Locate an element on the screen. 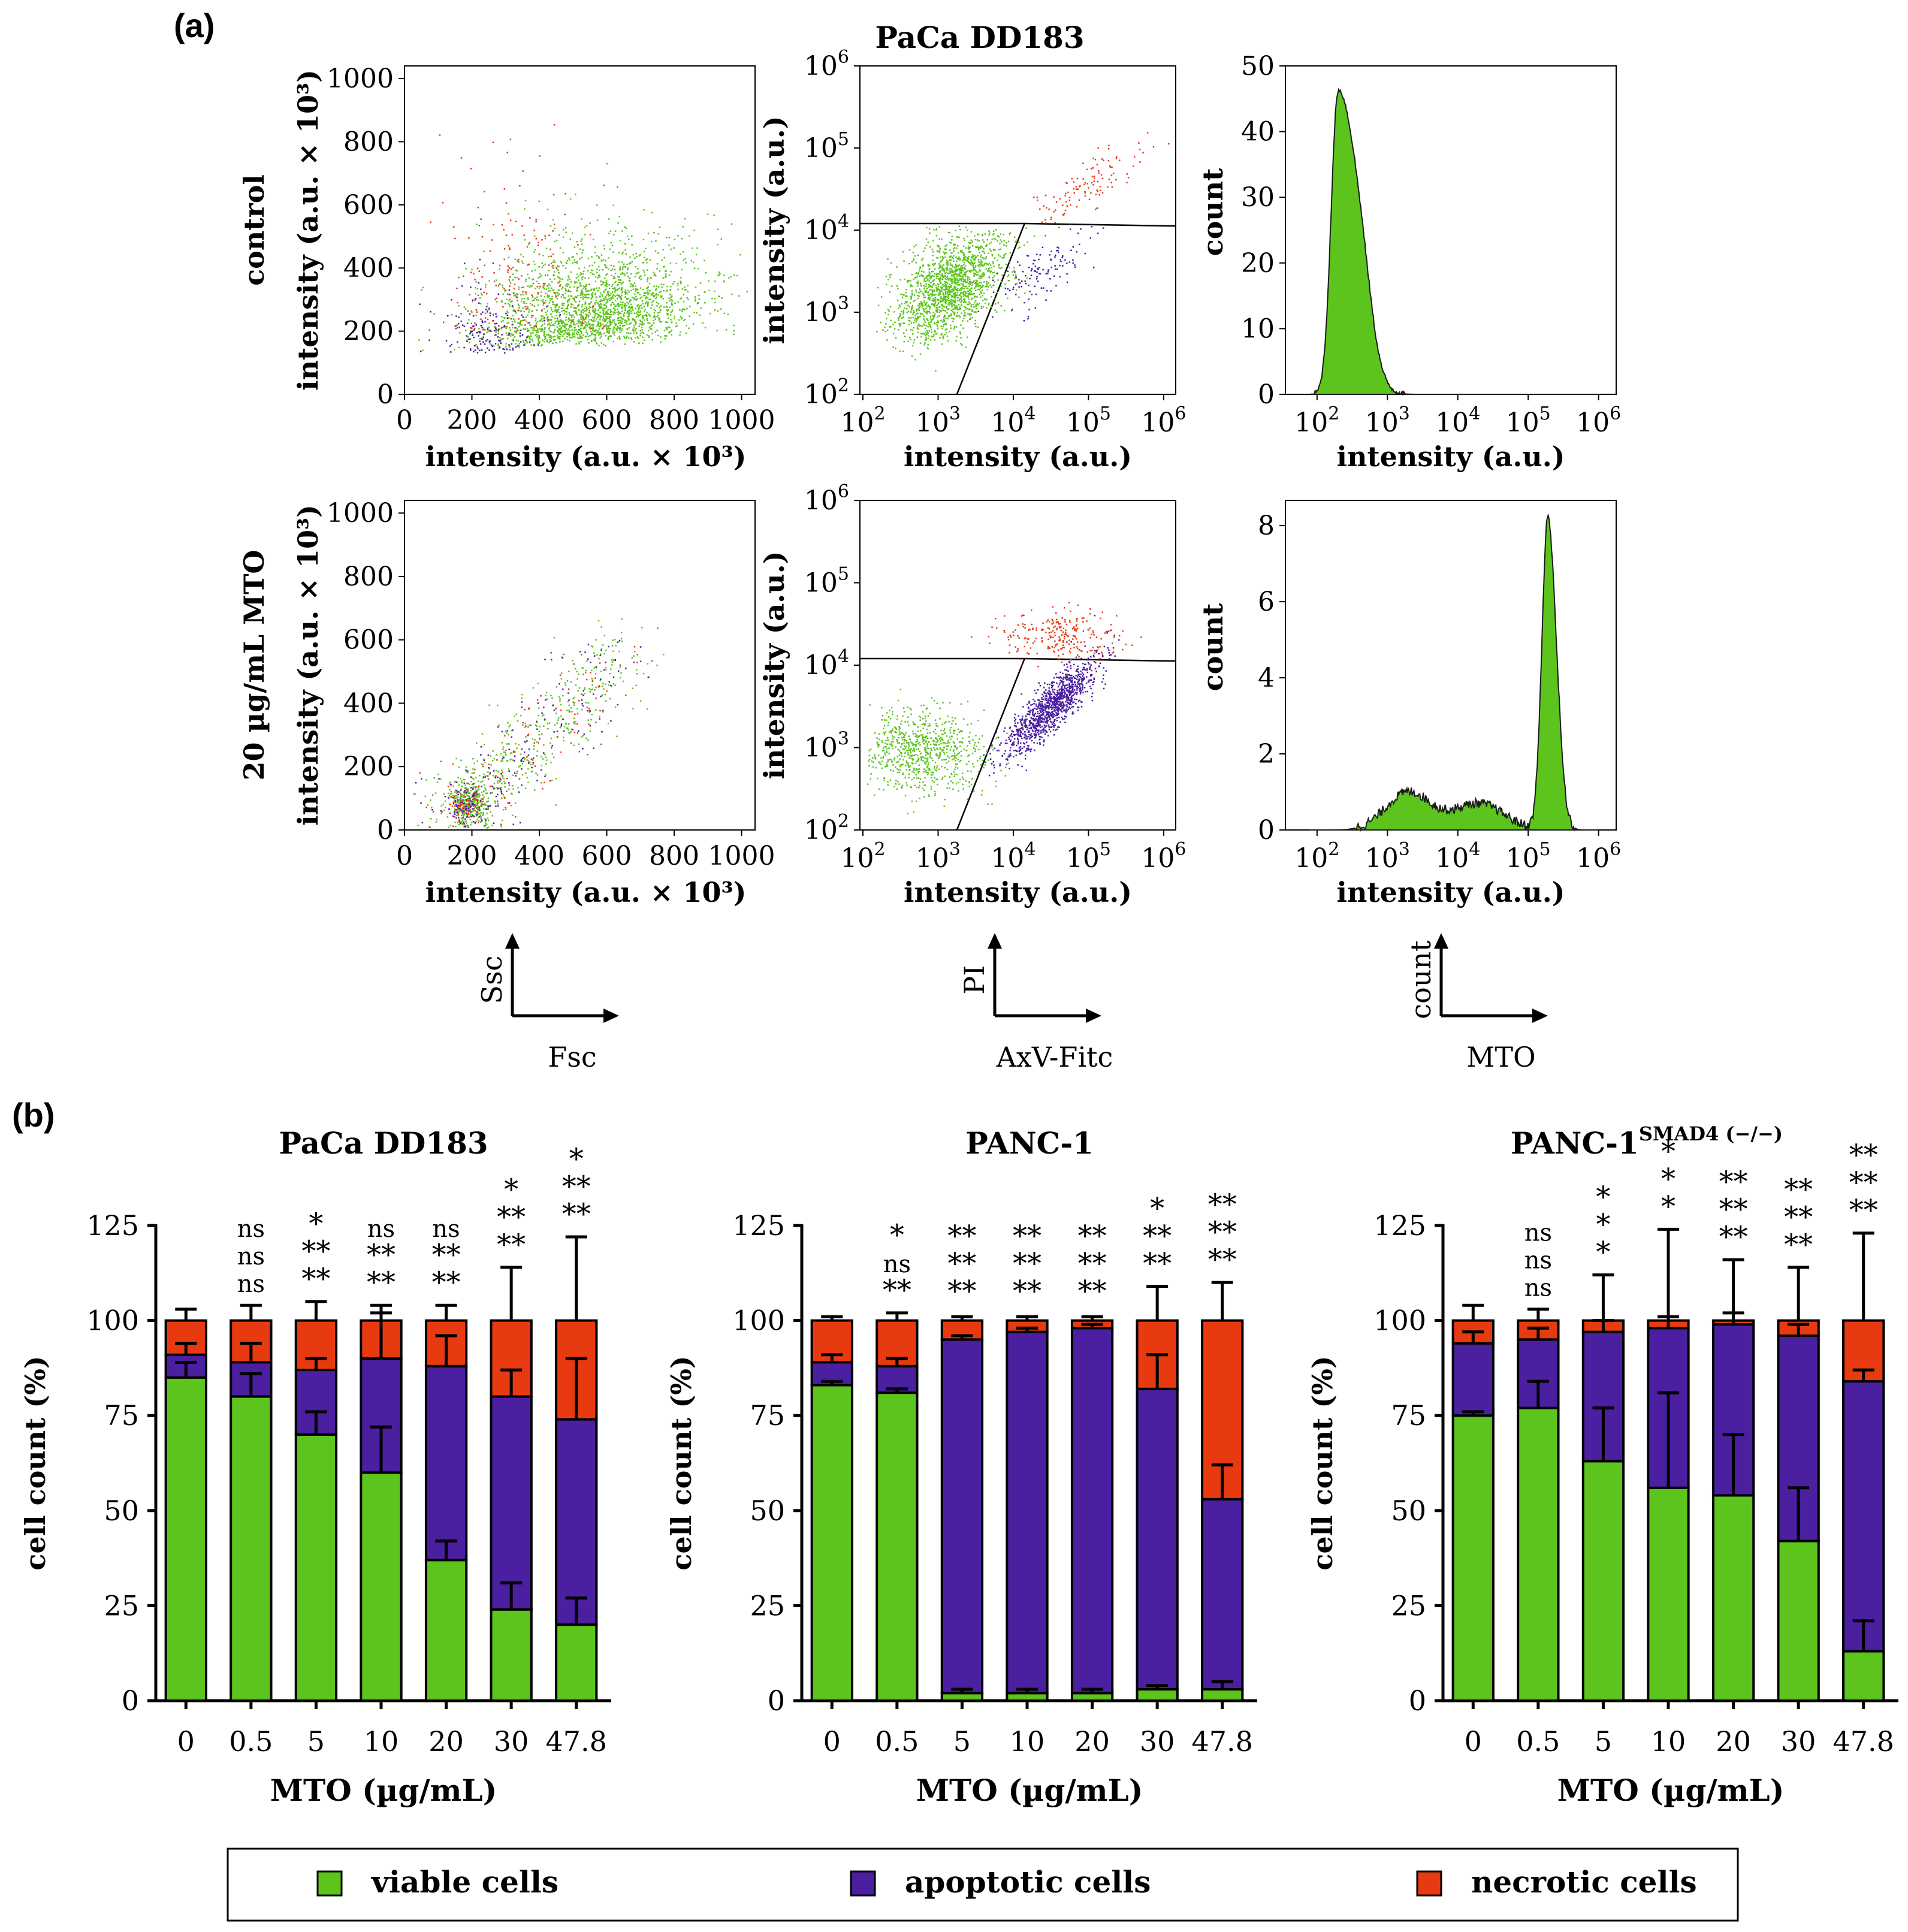 This screenshot has width=1908, height=1932. x-tick-label: 600 is located at coordinates (607, 420).